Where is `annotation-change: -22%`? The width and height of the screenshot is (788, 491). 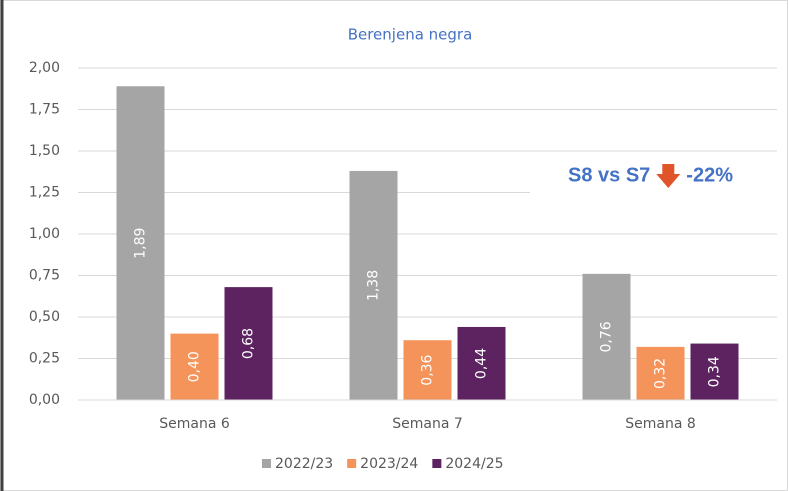 annotation-change: -22% is located at coordinates (709, 175).